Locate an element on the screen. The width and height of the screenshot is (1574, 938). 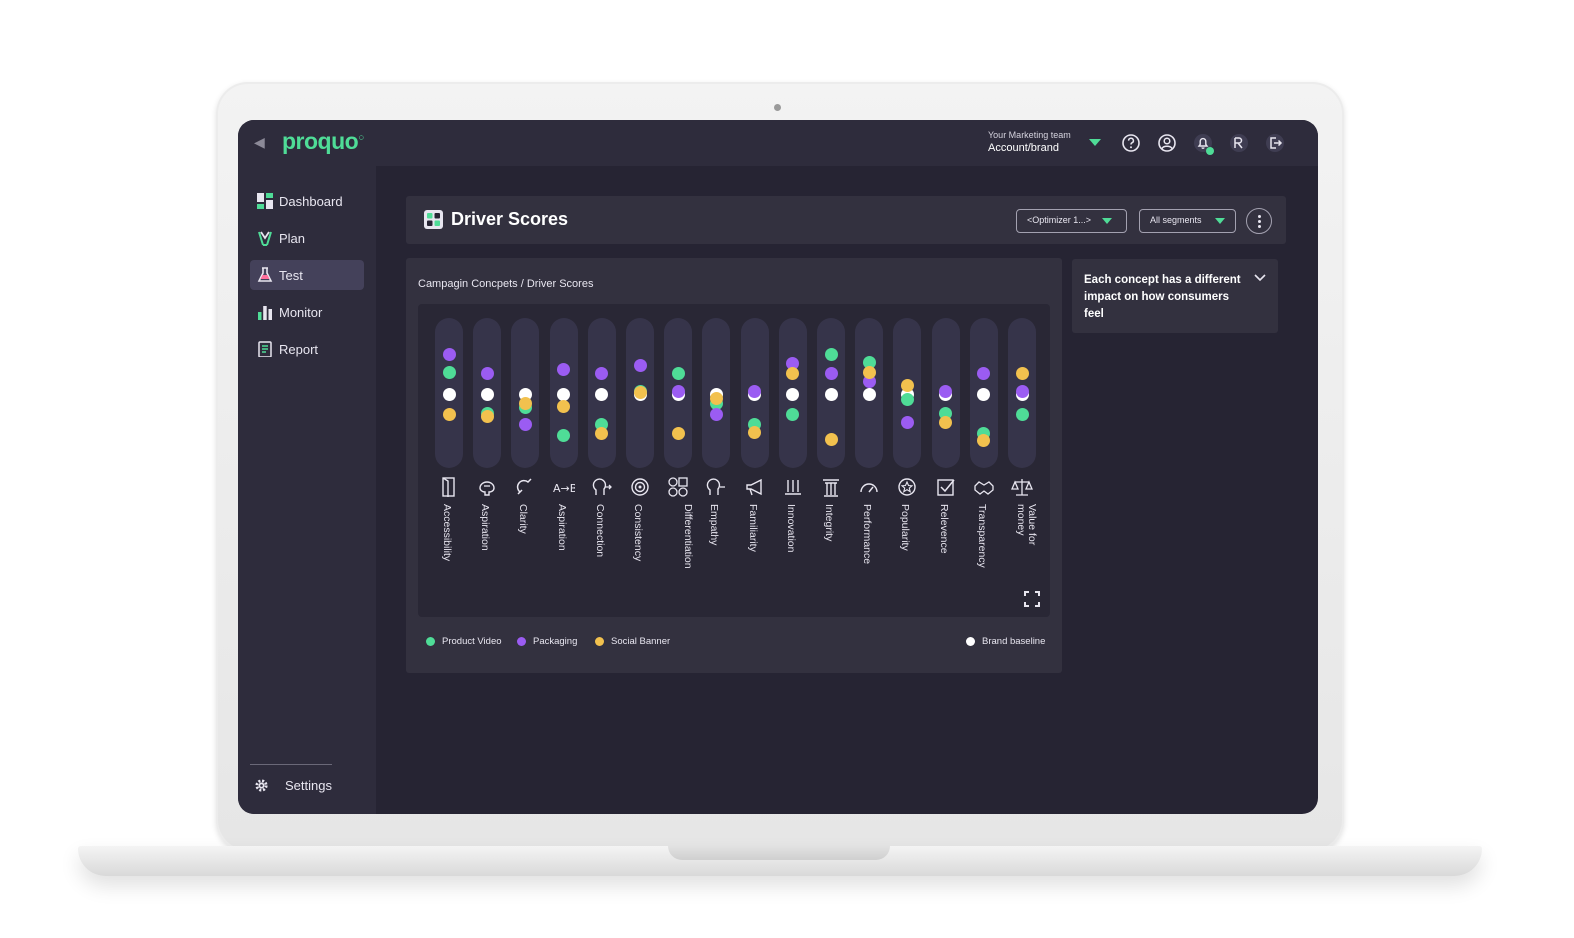
driver-label-connection: Connection is located at coordinates (601, 544).